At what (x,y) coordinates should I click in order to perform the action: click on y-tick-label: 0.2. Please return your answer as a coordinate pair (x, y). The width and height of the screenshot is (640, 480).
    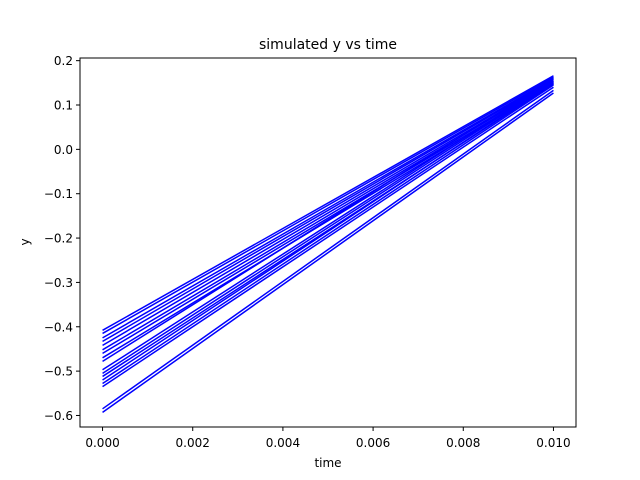
    Looking at the image, I should click on (63, 61).